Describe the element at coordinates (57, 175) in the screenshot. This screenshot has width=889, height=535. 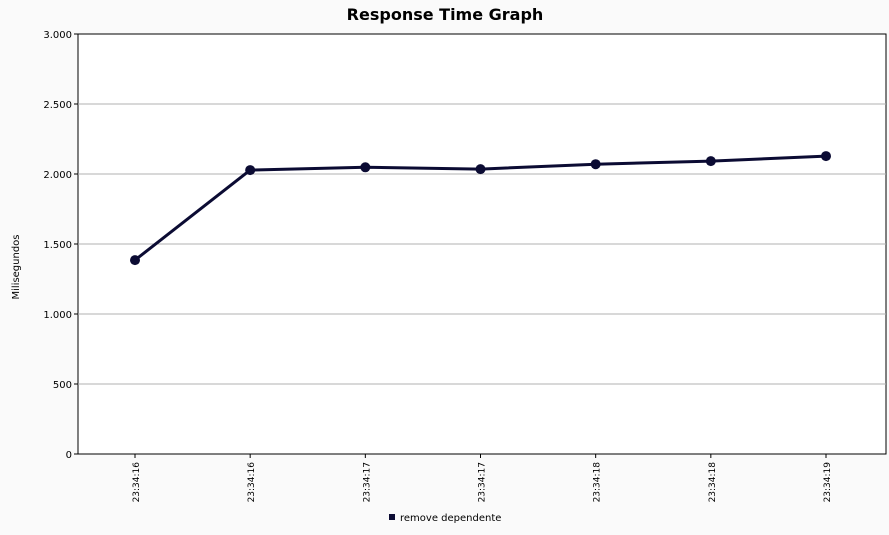
I see `y-tick-label: 2.000` at that location.